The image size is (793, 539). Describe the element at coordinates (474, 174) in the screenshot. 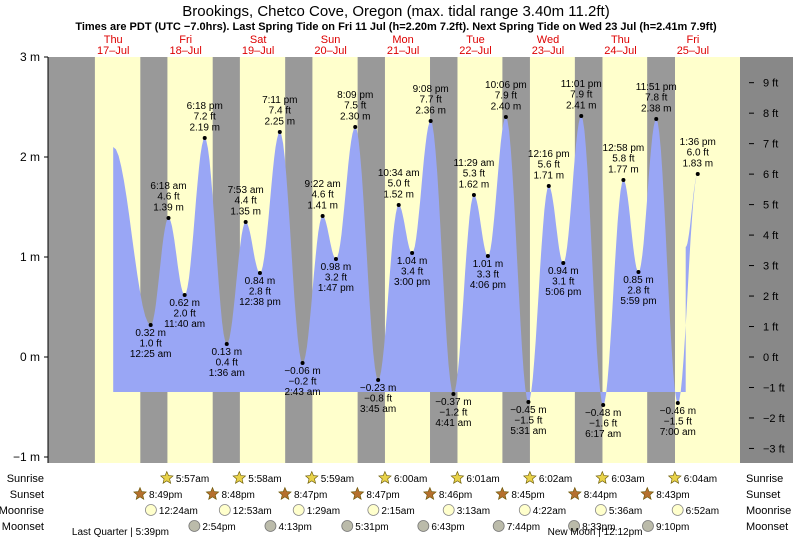

I see `tide-ft-label: 5.3 ft` at that location.